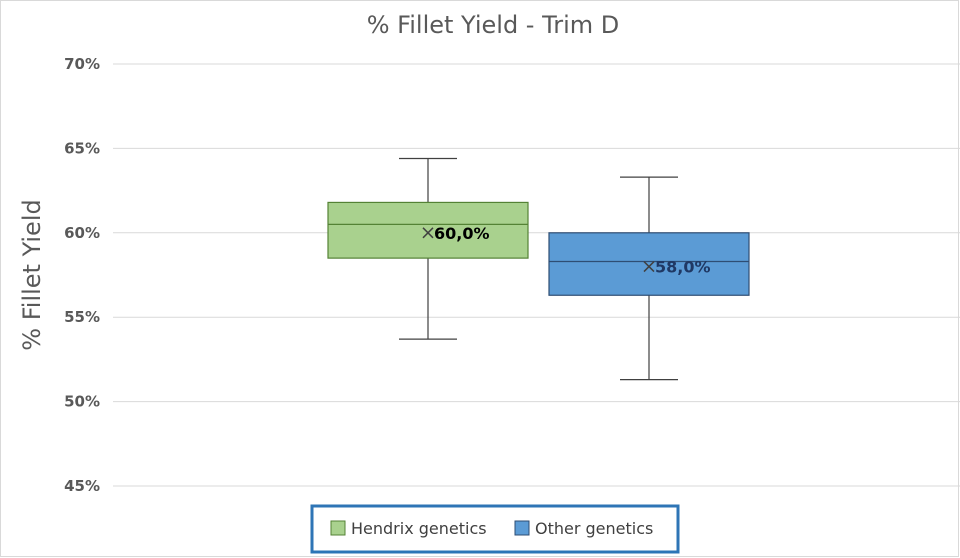  What do you see at coordinates (683, 267) in the screenshot?
I see `mean-label: 58,0%` at bounding box center [683, 267].